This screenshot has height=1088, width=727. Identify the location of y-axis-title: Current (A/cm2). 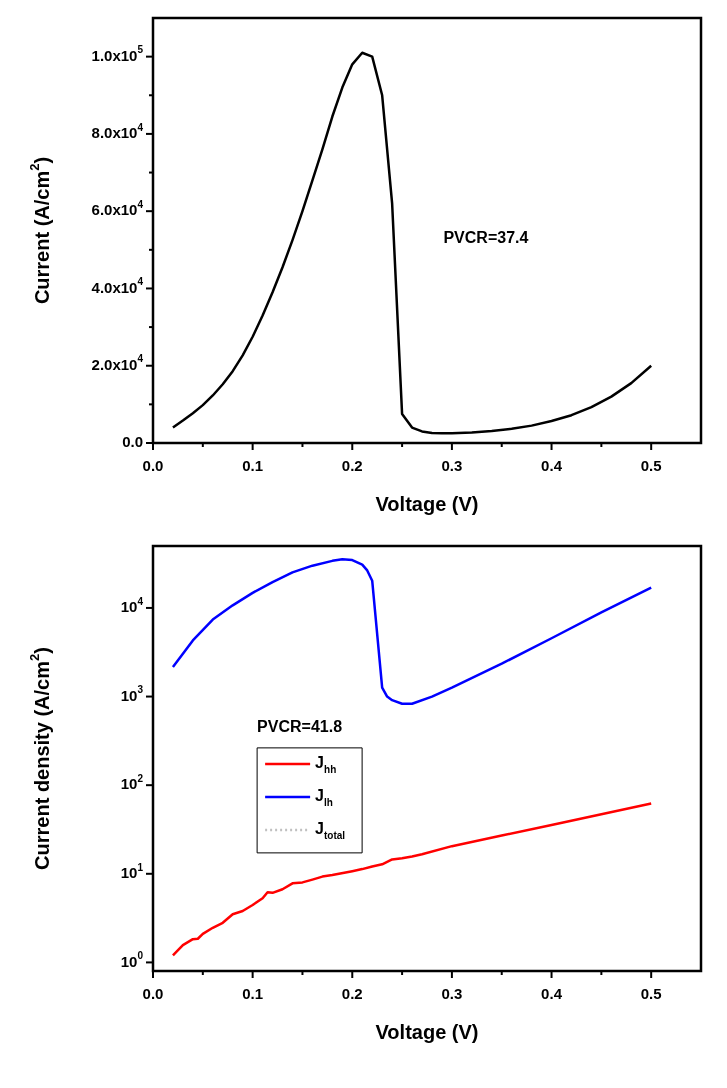
(39, 230).